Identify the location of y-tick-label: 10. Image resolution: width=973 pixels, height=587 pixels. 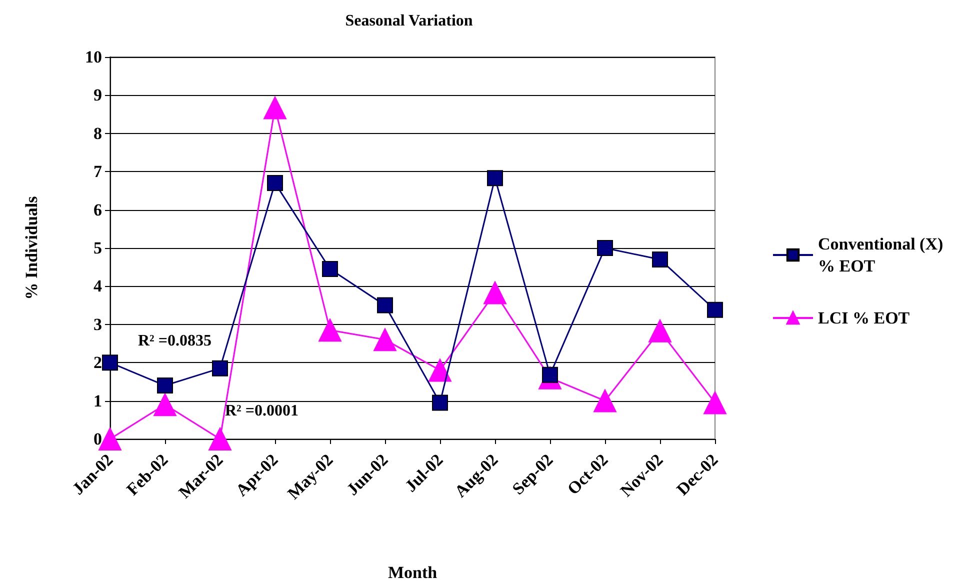
(93, 57).